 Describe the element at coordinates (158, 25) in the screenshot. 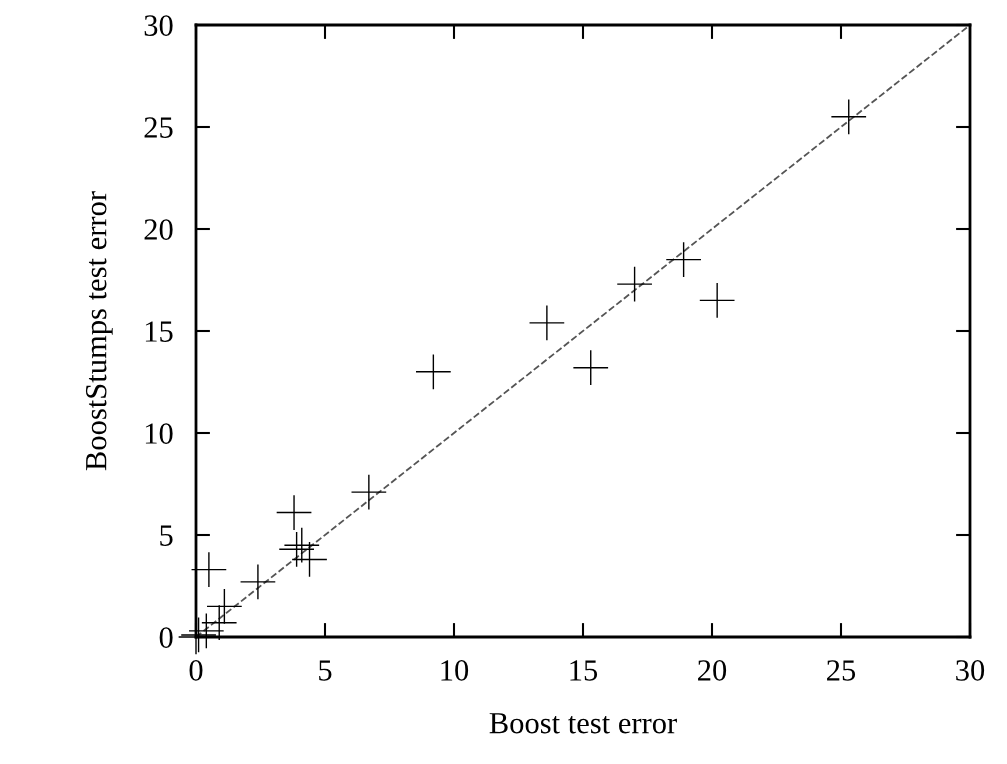

I see `y-tick-label: 30` at that location.